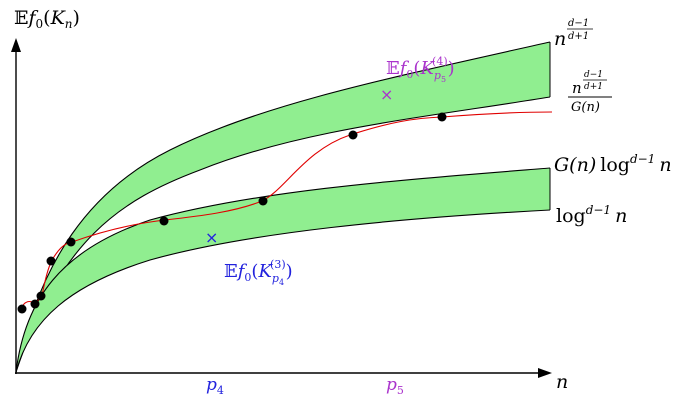  I want to click on label-upper-bottom: n d−1 d+1 G(n), so click(590, 92).